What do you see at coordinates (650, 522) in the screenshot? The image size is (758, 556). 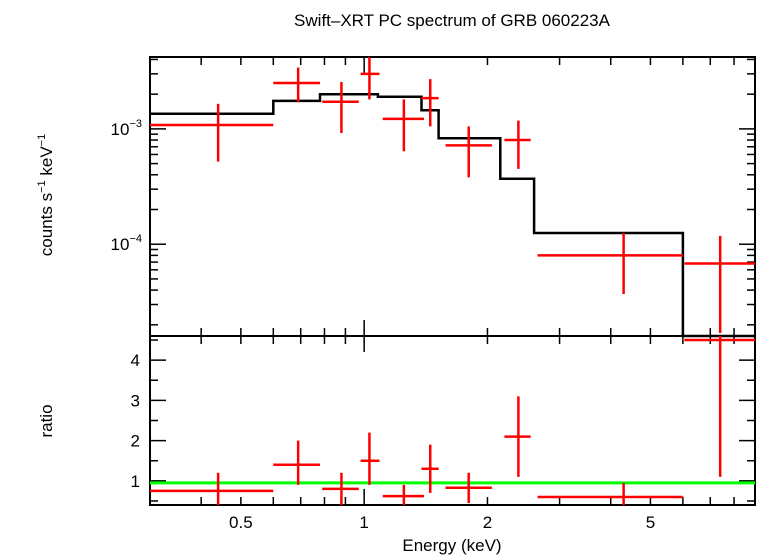 I see `x-tick-label: 5` at bounding box center [650, 522].